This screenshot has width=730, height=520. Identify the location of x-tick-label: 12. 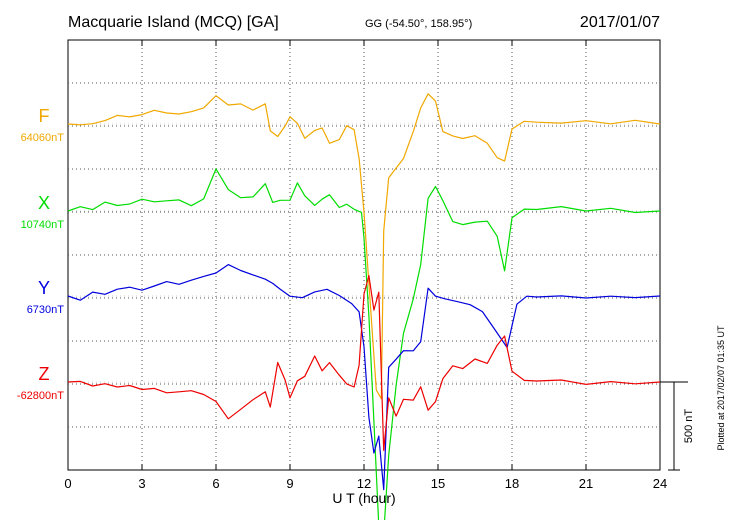
(364, 483).